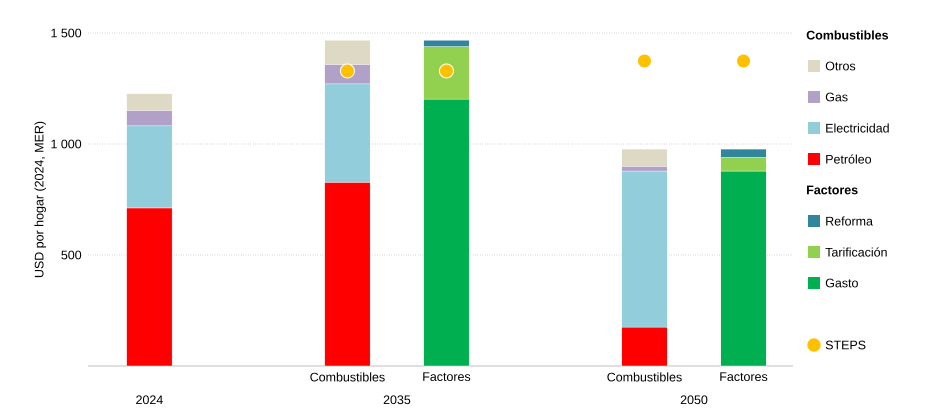  Describe the element at coordinates (149, 399) in the screenshot. I see `text: 2024` at that location.